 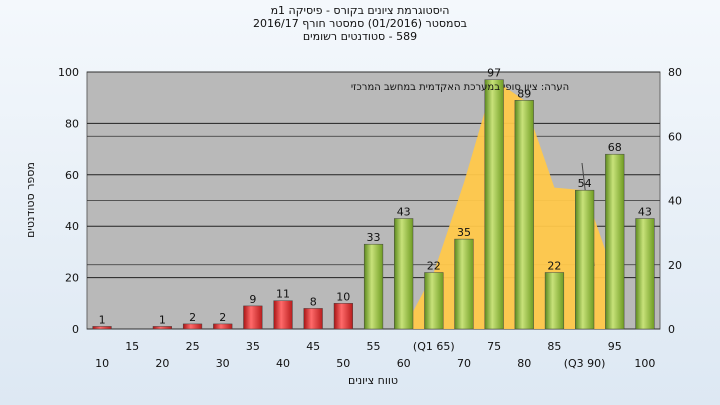 What do you see at coordinates (253, 346) in the screenshot?
I see `x-tick-label: 35` at bounding box center [253, 346].